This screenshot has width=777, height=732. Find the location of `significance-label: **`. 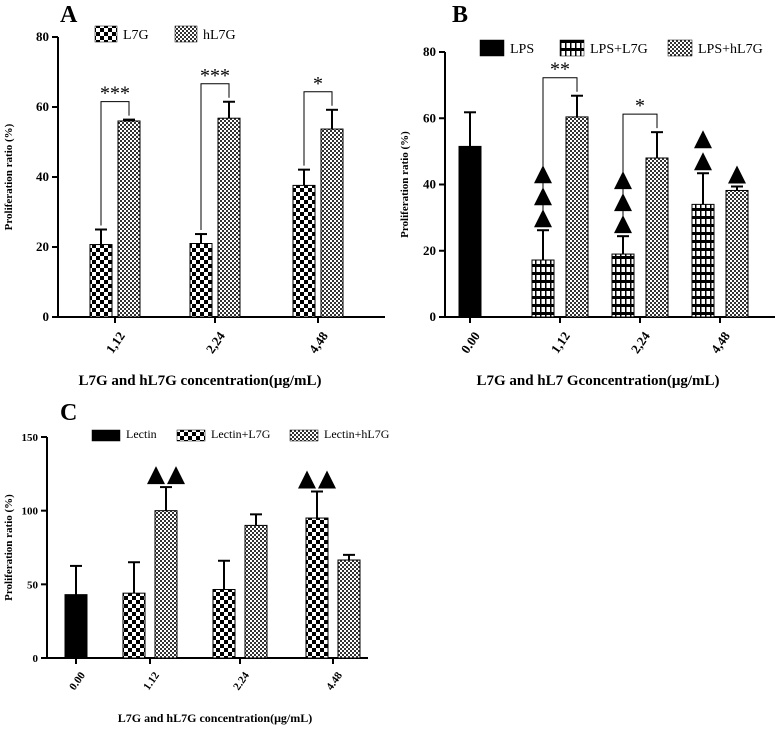

significance-label: ** is located at coordinates (560, 70).